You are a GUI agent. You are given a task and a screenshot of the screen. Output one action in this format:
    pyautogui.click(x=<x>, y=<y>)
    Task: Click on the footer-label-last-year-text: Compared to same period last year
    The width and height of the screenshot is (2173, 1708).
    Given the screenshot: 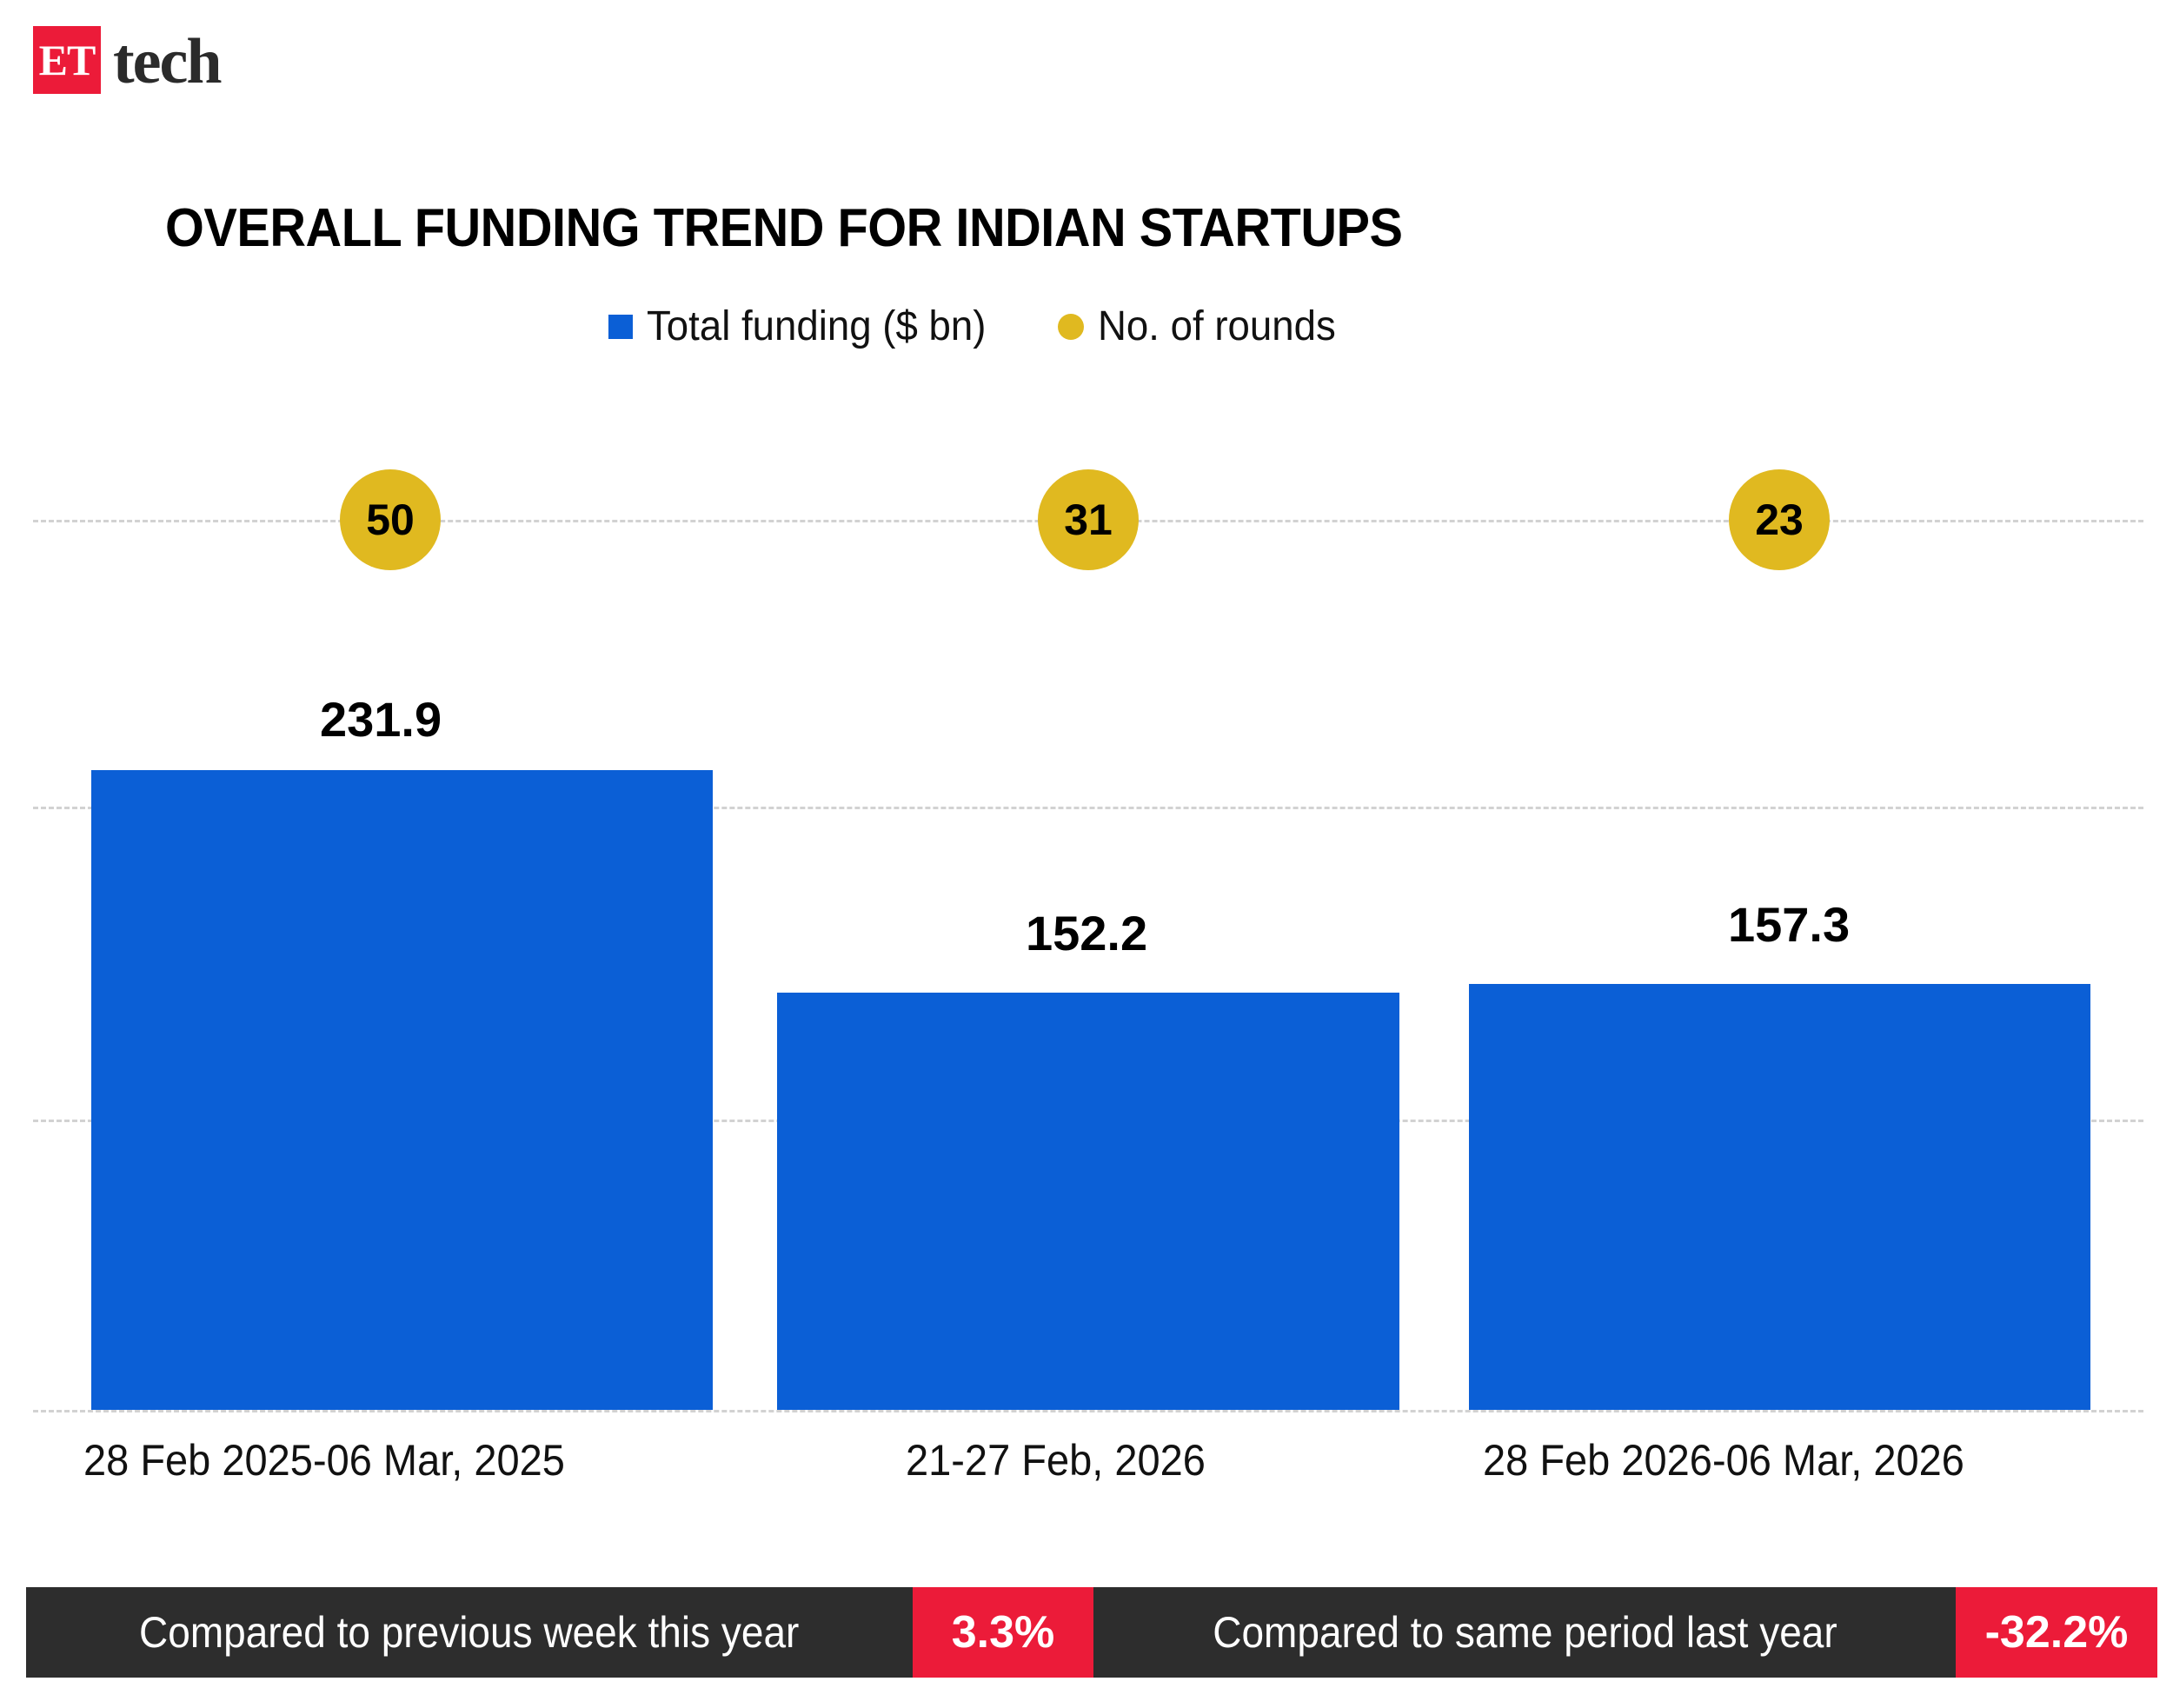 What is the action you would take?
    pyautogui.click(x=1524, y=1632)
    